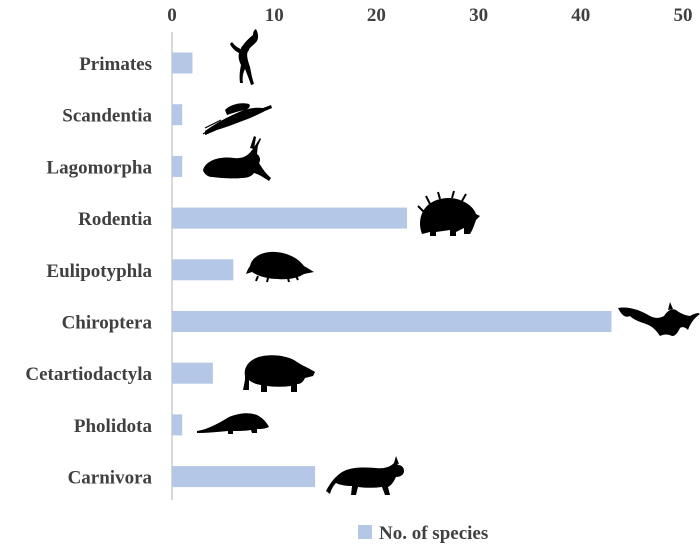 The width and height of the screenshot is (700, 548). Describe the element at coordinates (88, 374) in the screenshot. I see `category-label: Cetartiodactyla` at that location.